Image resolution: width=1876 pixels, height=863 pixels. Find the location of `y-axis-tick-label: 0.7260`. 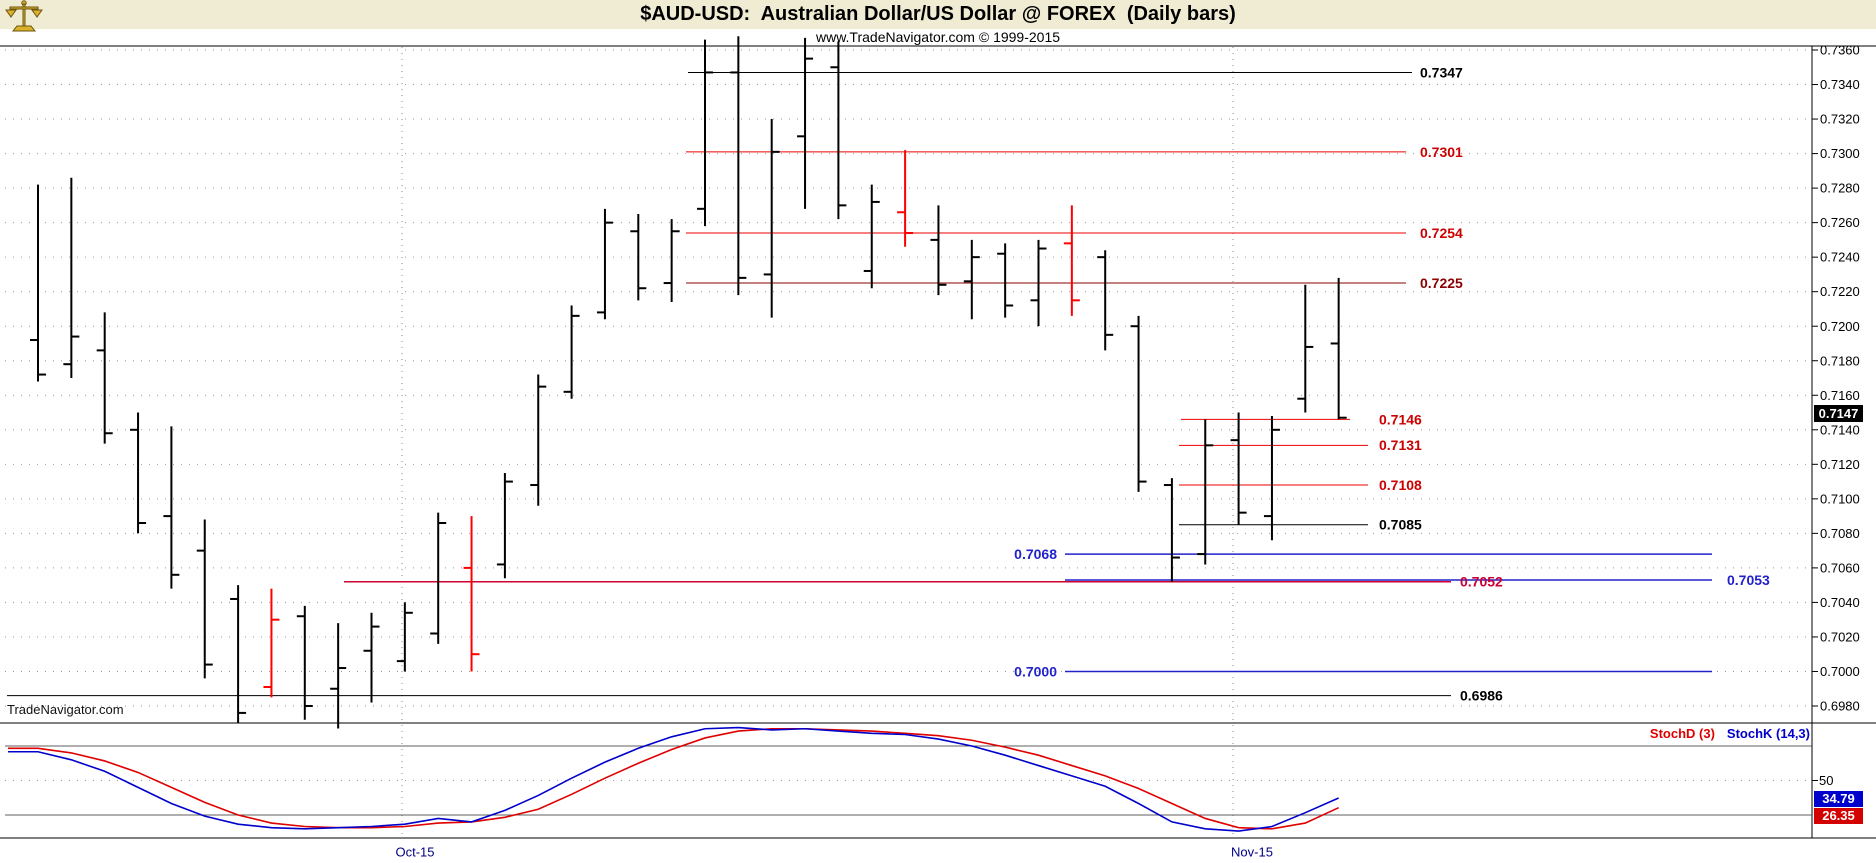

y-axis-tick-label: 0.7260 is located at coordinates (1840, 222).